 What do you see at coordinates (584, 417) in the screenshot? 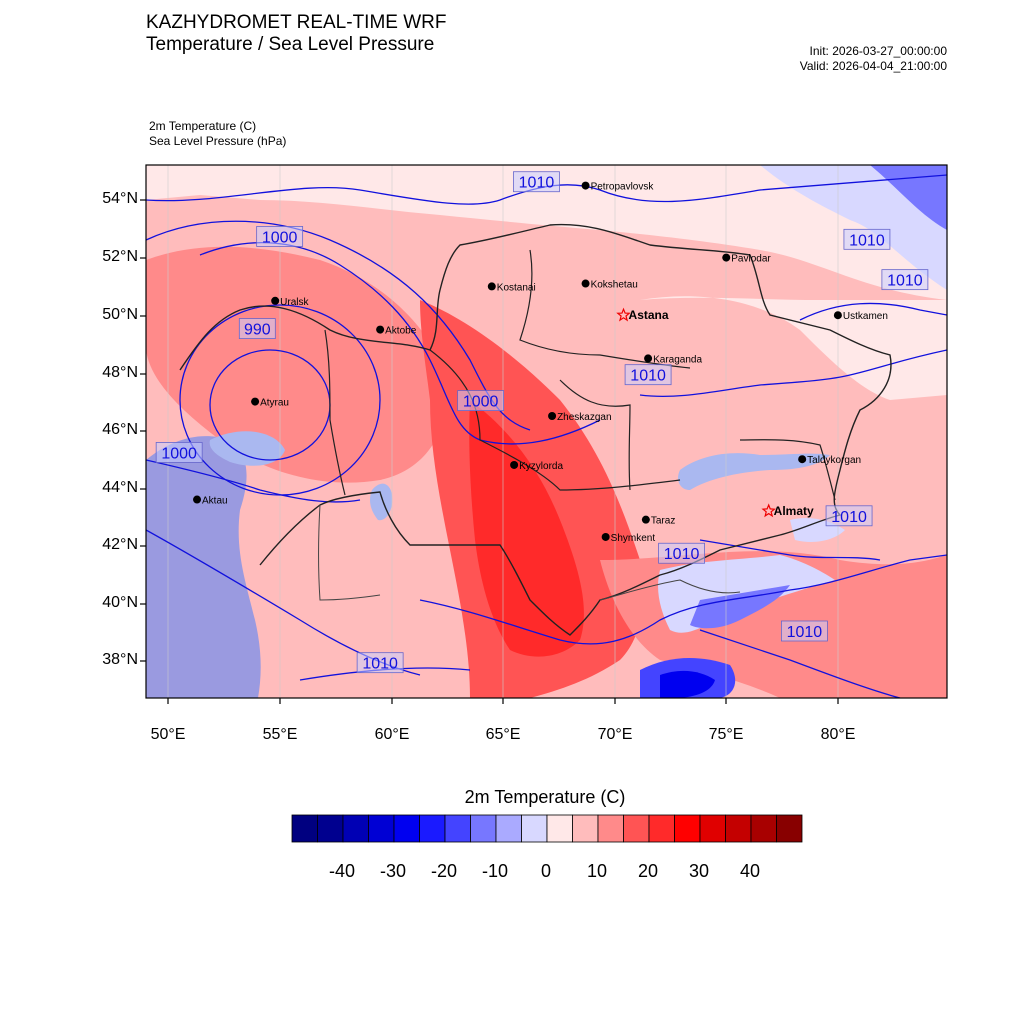
I see `city-label: Zheskazgan` at bounding box center [584, 417].